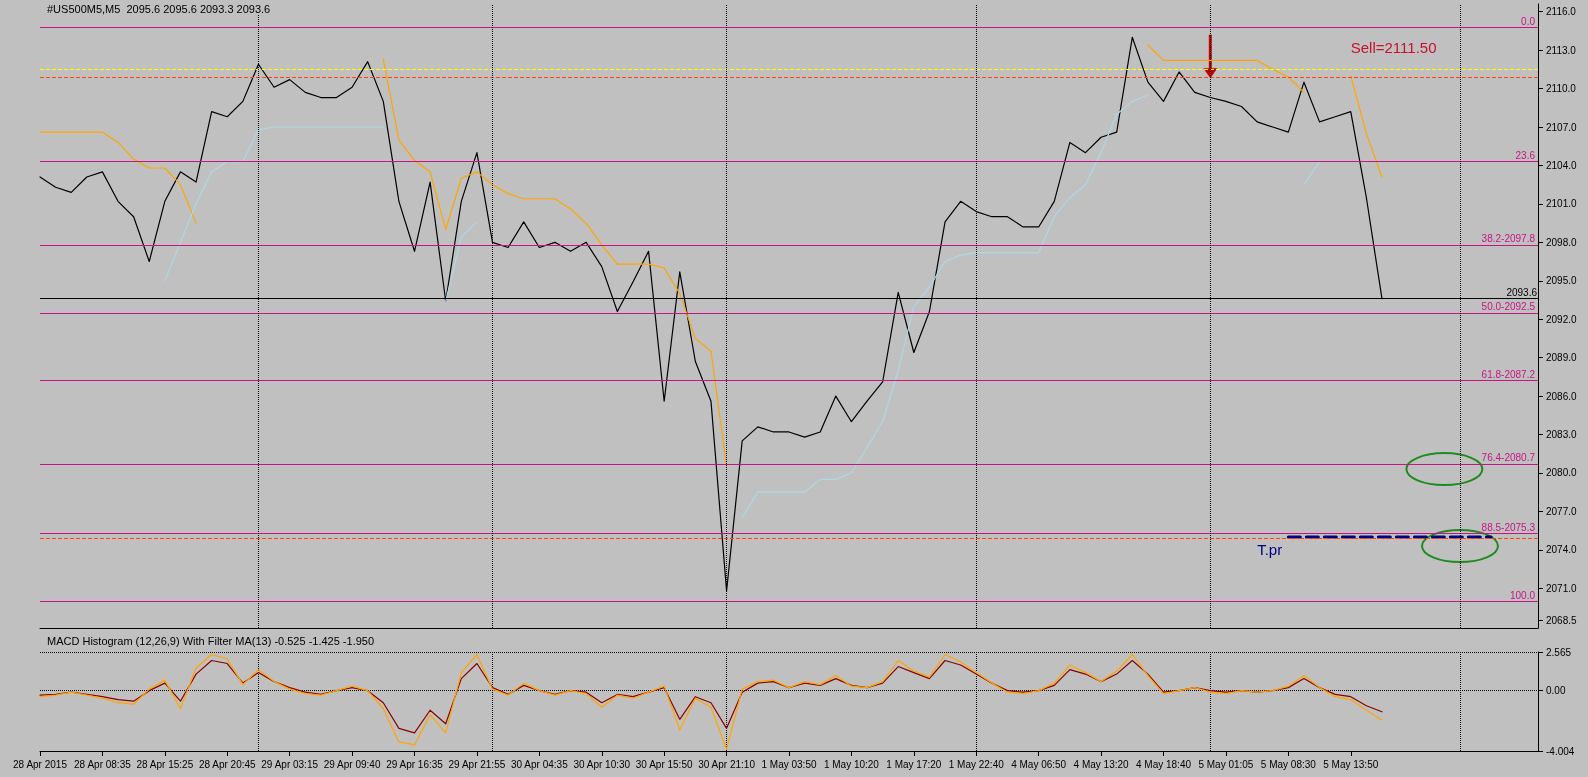  What do you see at coordinates (1508, 307) in the screenshot?
I see `annotation: 50.0-2092.5` at bounding box center [1508, 307].